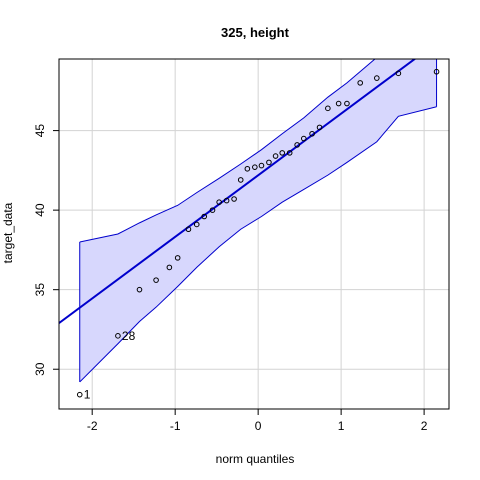  What do you see at coordinates (258, 426) in the screenshot?
I see `x-tick-label: 0` at bounding box center [258, 426].